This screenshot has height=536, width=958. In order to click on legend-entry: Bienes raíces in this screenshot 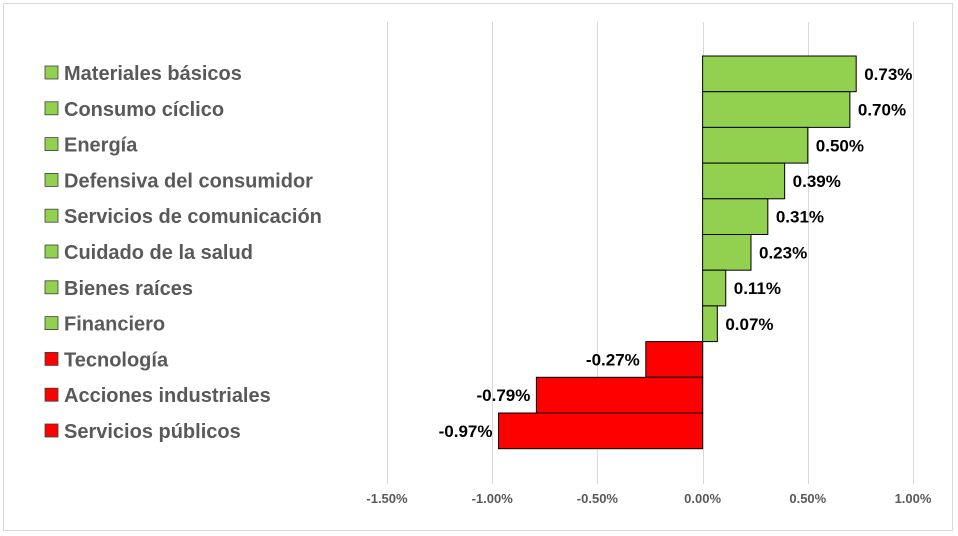, I will do `click(128, 289)`.